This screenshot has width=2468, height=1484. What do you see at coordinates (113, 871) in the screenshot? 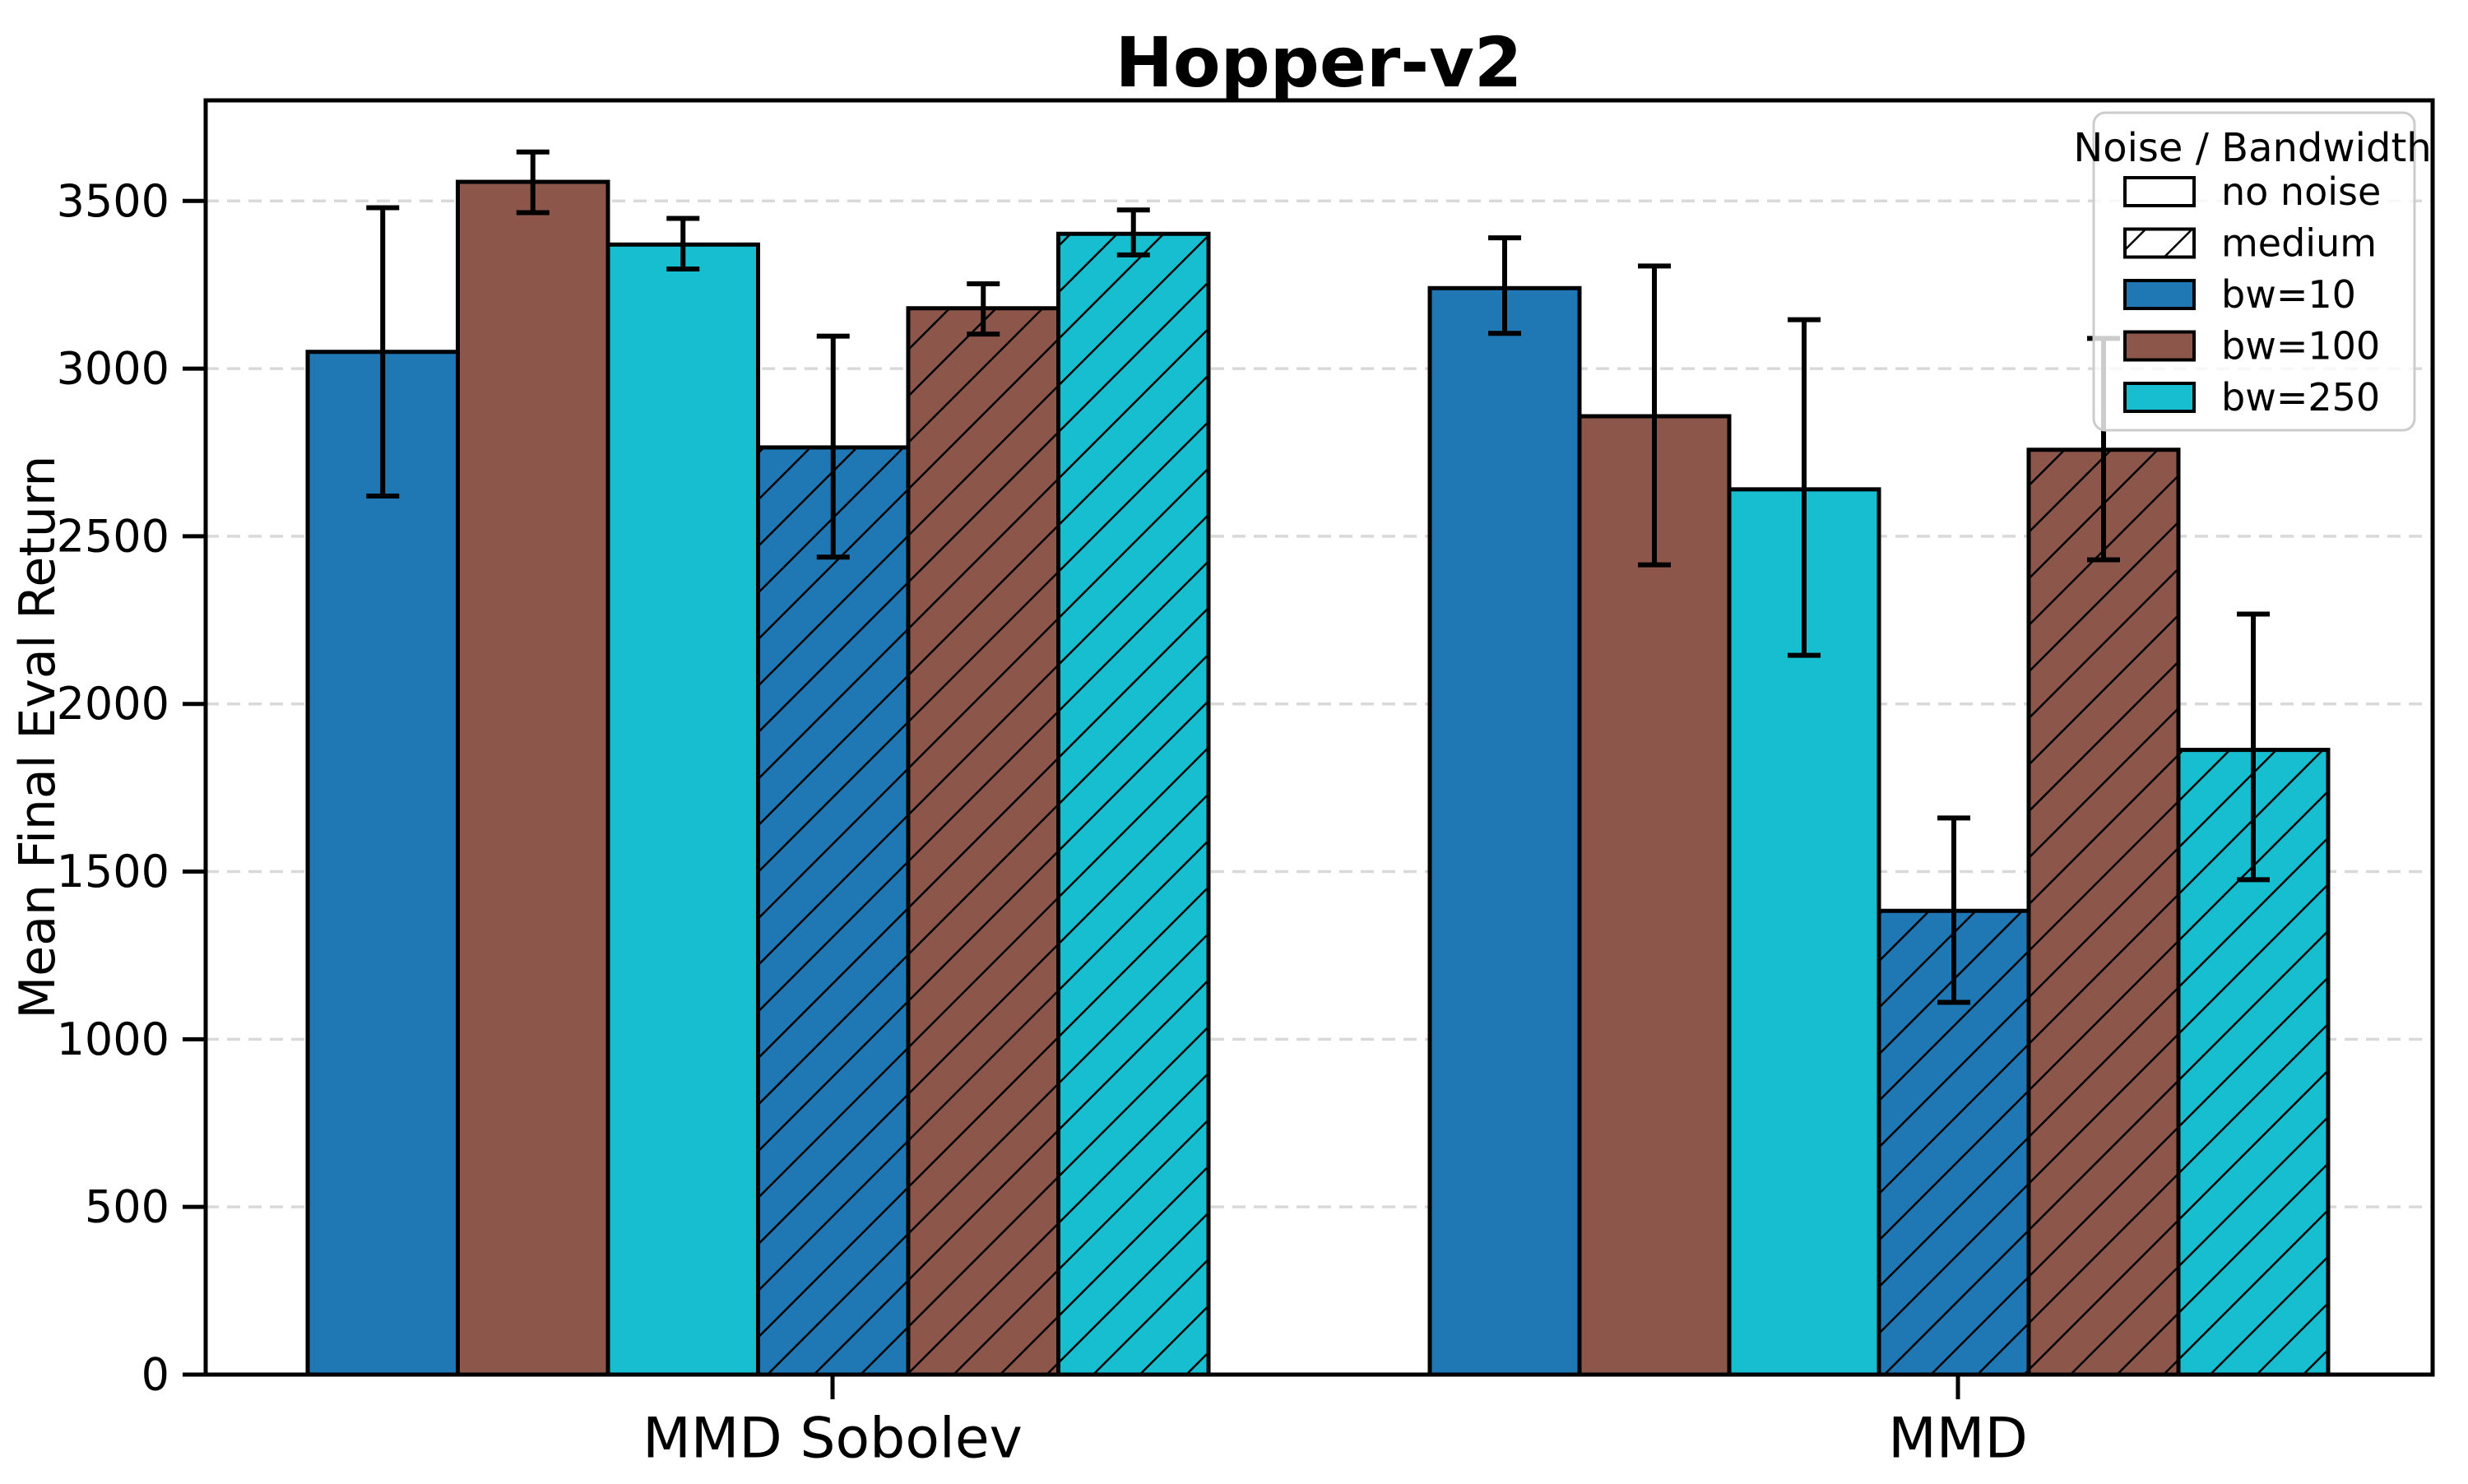
I see `y-tick-label: 1500` at bounding box center [113, 871].